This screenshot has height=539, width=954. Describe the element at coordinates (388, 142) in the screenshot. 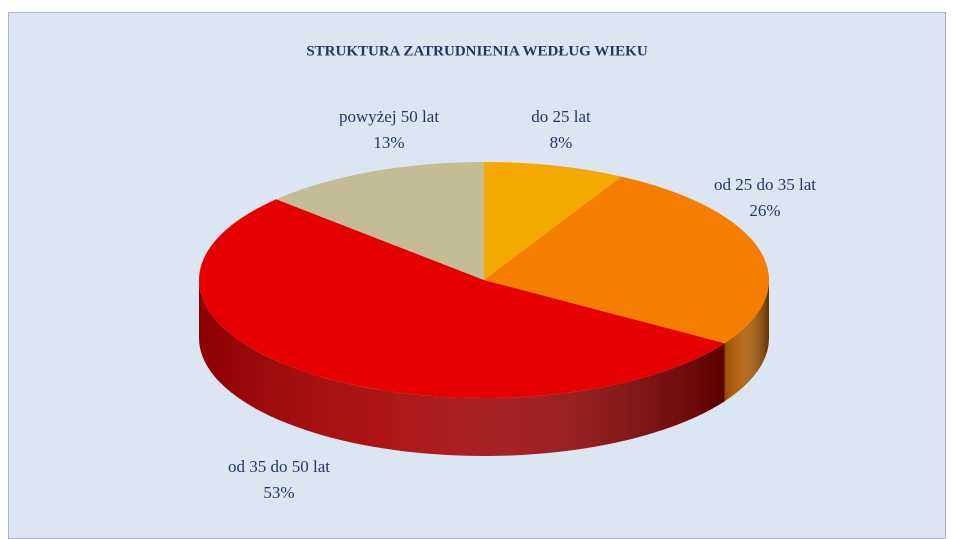

I see `data-label-value: 13%` at that location.